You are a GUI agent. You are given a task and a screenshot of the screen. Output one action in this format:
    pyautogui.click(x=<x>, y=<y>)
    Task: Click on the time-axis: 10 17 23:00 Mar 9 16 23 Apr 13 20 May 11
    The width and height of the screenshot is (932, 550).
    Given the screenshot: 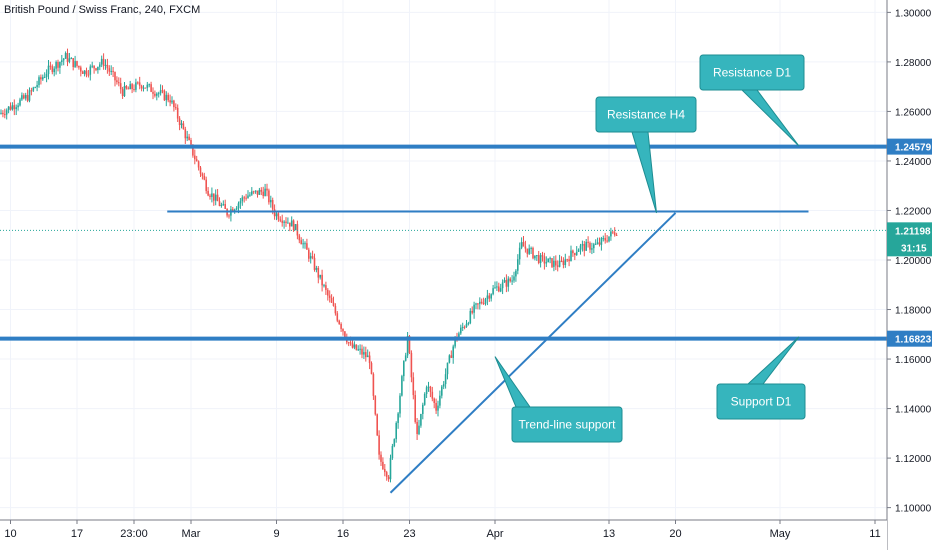 What is the action you would take?
    pyautogui.click(x=443, y=534)
    